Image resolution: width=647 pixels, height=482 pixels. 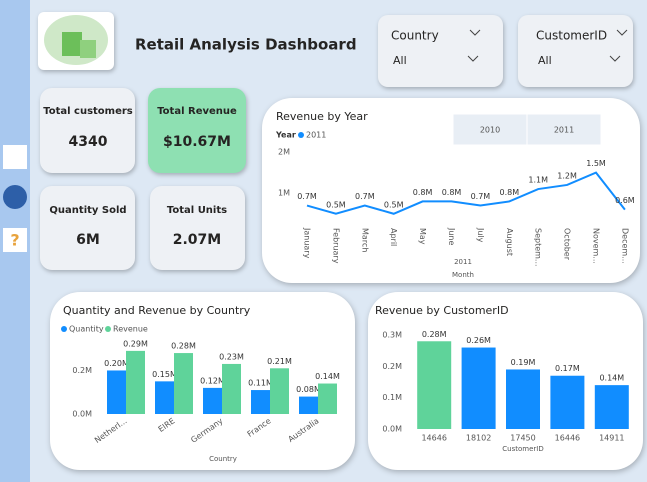 What do you see at coordinates (135, 343) in the screenshot?
I see `data-label: 0.29M` at bounding box center [135, 343].